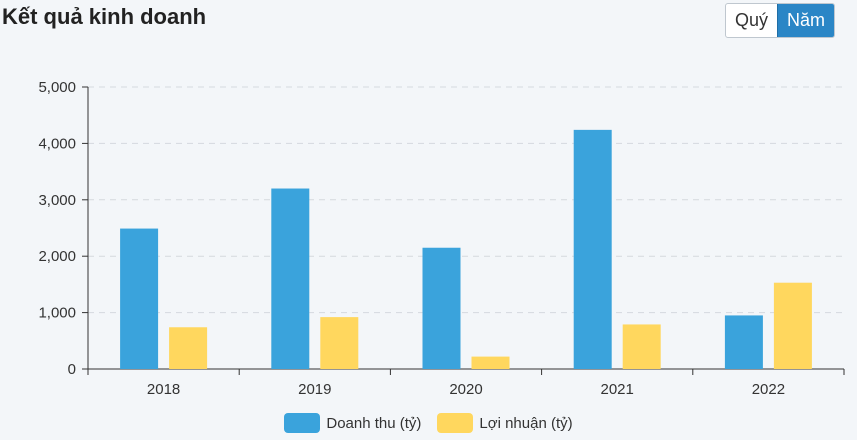  Describe the element at coordinates (57, 313) in the screenshot. I see `y-tick-label: 1,000` at that location.